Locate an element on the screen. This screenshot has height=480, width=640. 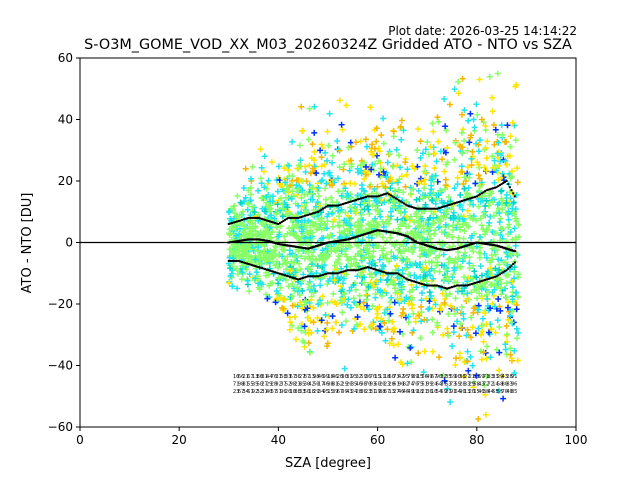
bin-stat-value: 90 is located at coordinates (439, 377).